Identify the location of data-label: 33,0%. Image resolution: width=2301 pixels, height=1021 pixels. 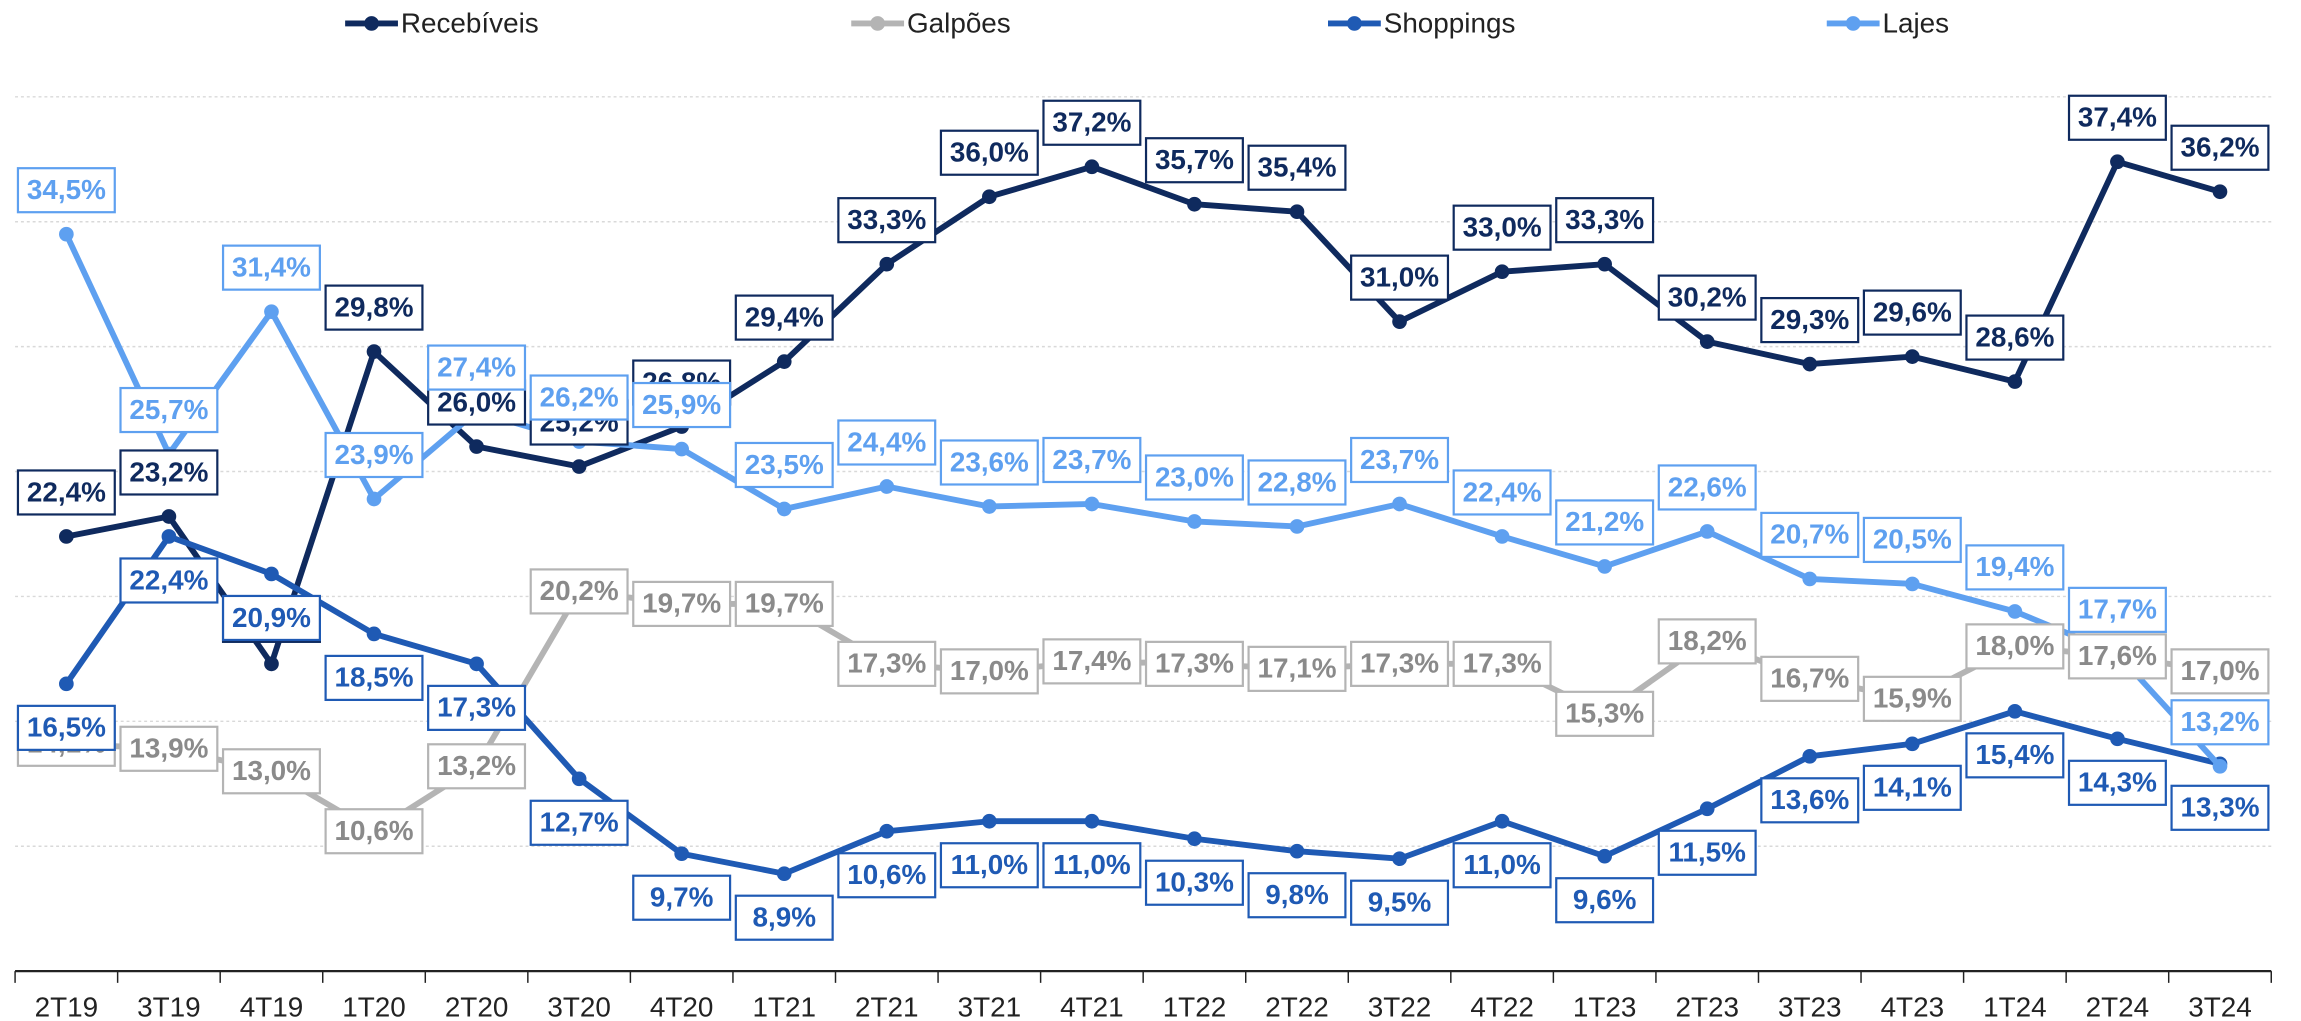
(1502, 226).